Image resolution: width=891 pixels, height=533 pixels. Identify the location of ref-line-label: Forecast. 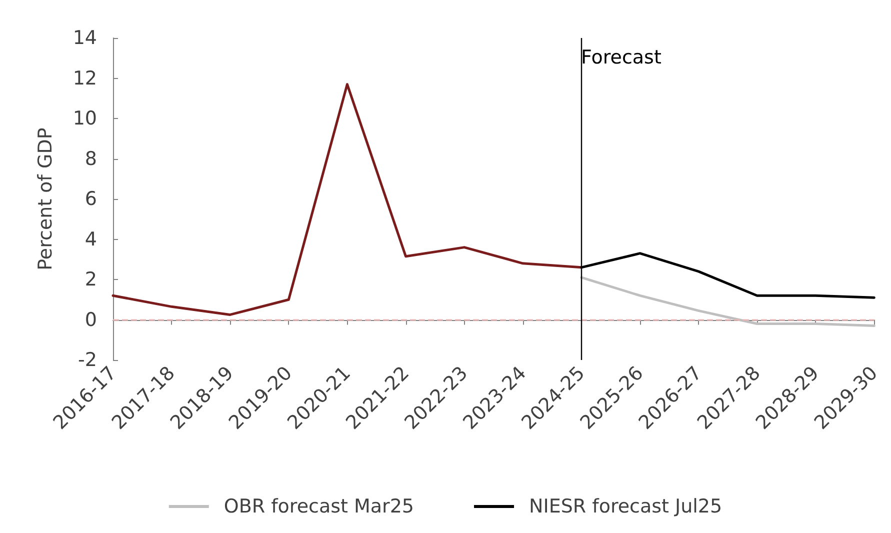
(621, 57).